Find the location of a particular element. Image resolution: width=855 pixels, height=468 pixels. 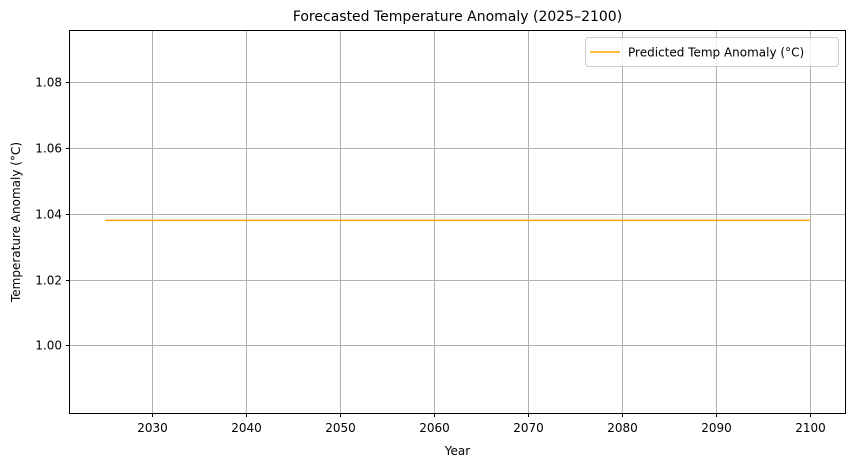

y-ticks: 1.00 1.02 1.04 1.06 1.08 is located at coordinates (52, 214).